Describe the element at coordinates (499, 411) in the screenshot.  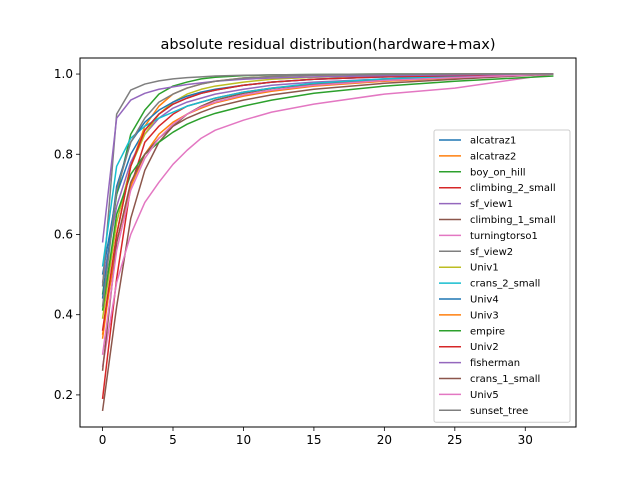
I see `legend-label-sunset-tree: sunset_tree` at that location.